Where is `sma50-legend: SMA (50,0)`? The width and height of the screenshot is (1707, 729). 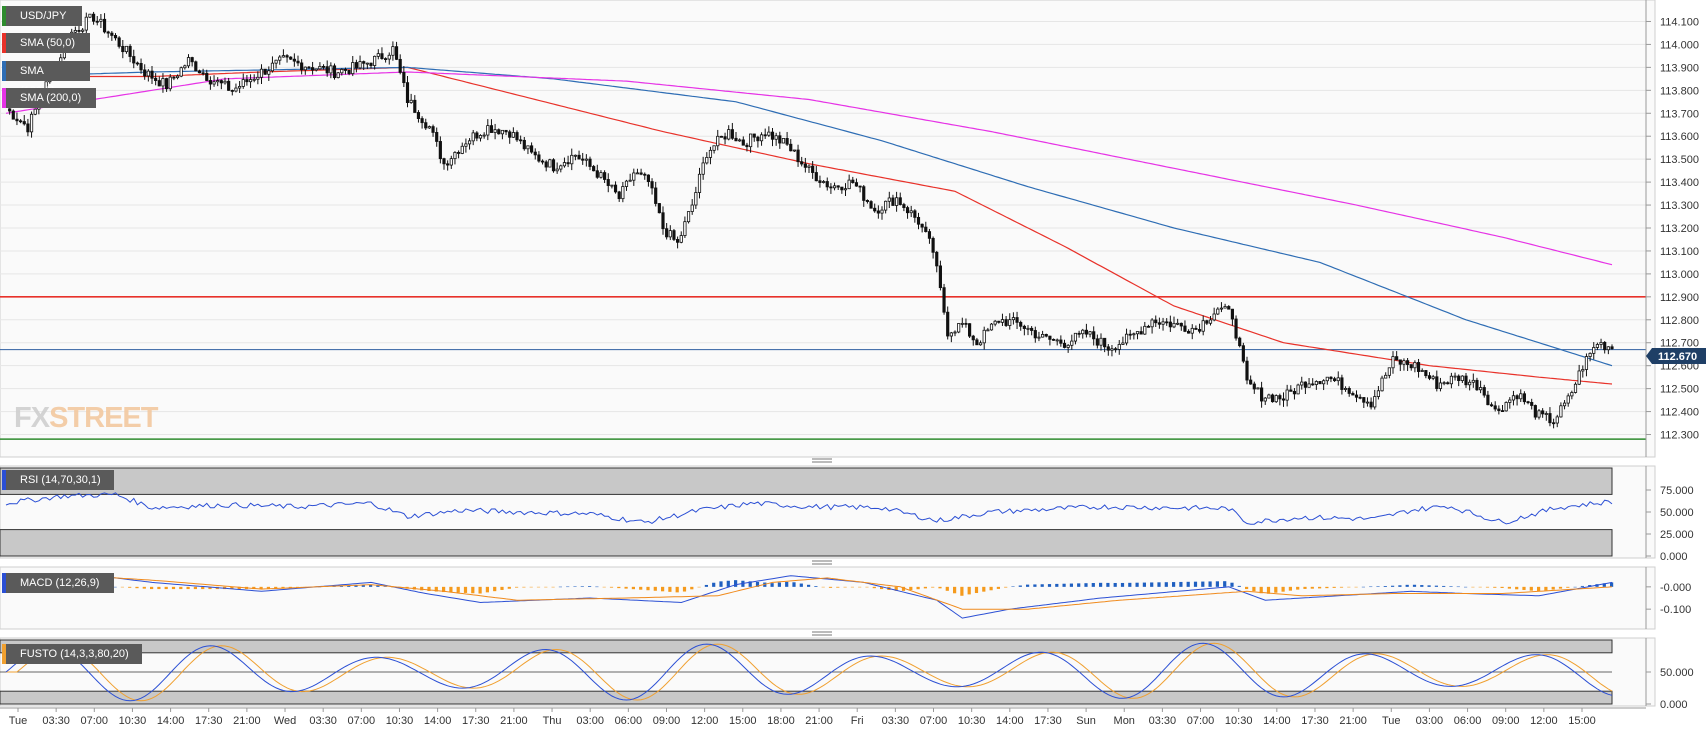
sma50-legend: SMA (50,0) is located at coordinates (46, 43).